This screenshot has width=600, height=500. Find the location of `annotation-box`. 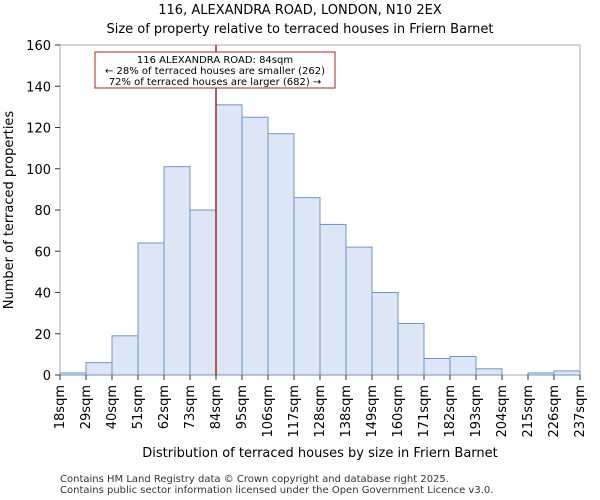

annotation-box is located at coordinates (215, 70).